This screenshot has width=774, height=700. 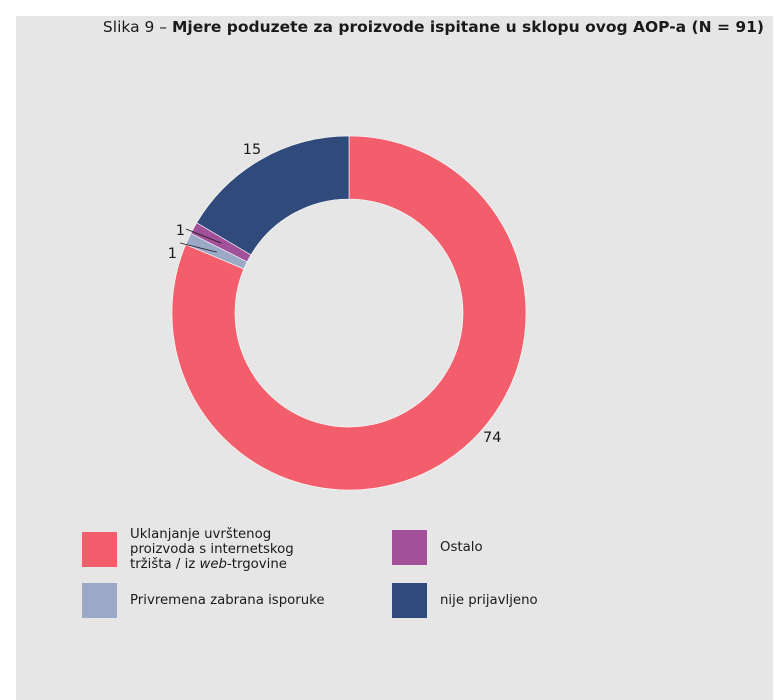 What do you see at coordinates (492, 438) in the screenshot?
I see `data-label-uklanjanje: 74` at bounding box center [492, 438].